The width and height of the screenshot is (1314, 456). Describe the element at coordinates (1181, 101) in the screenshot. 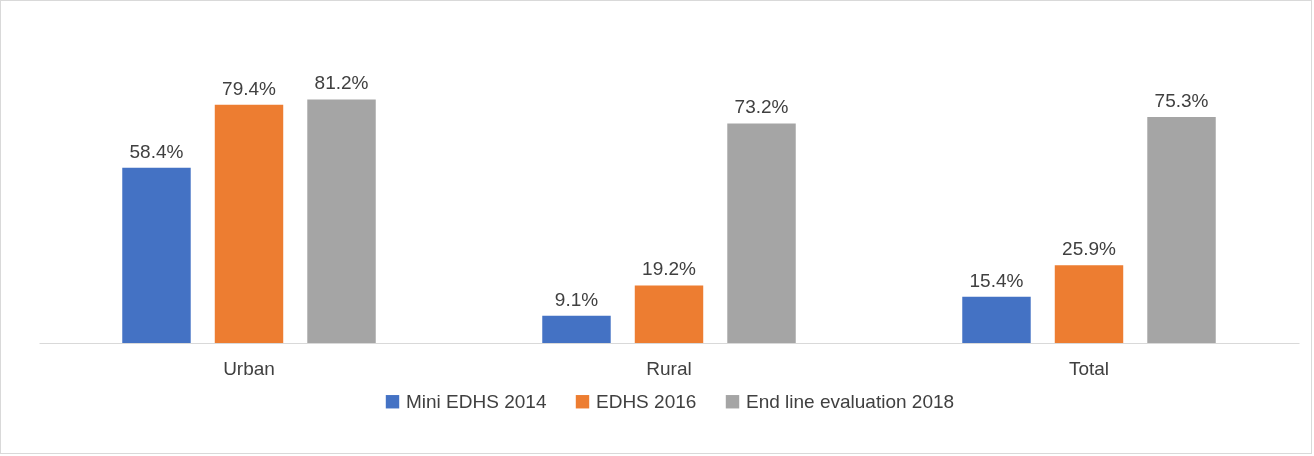

I see `data-label: 75.3%` at that location.